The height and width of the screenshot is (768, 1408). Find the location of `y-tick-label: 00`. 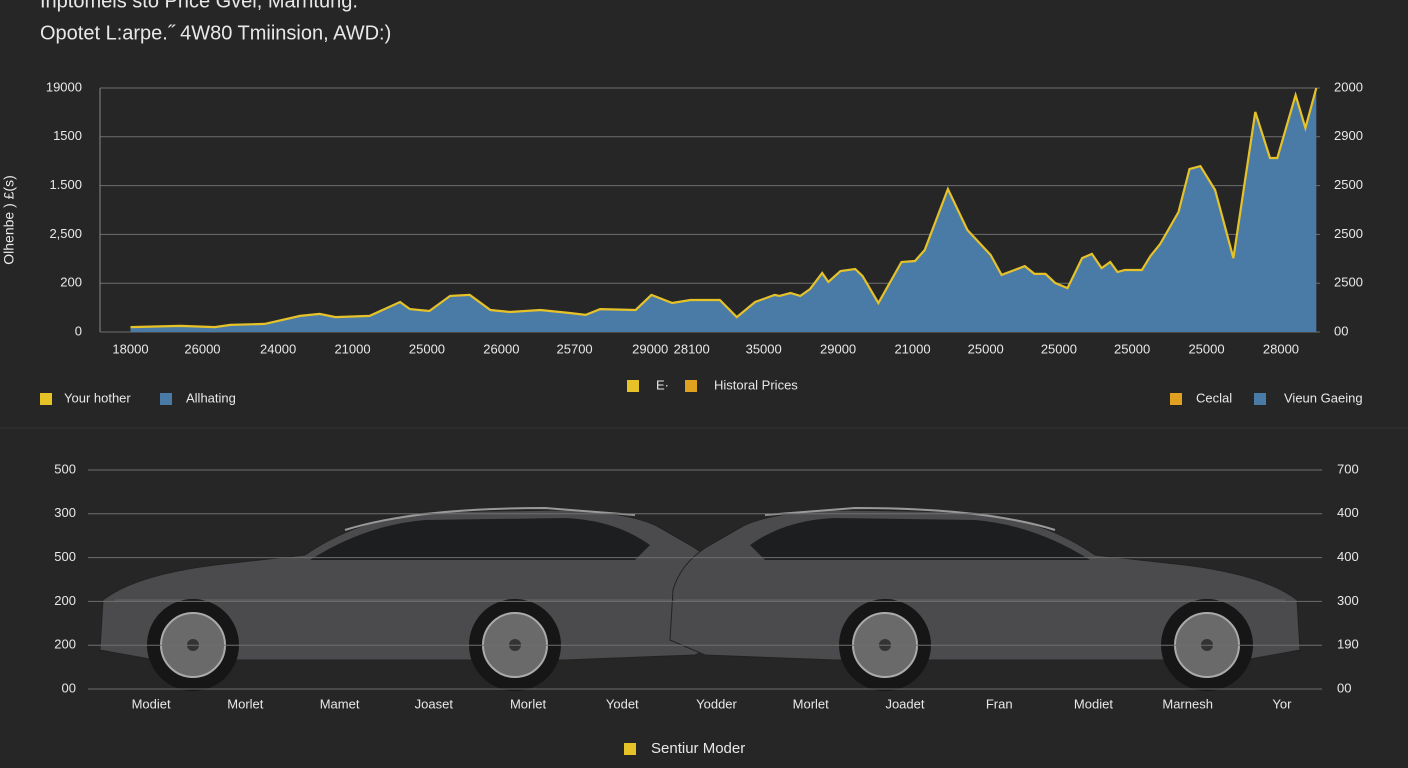

y-tick-label: 00 is located at coordinates (69, 687).